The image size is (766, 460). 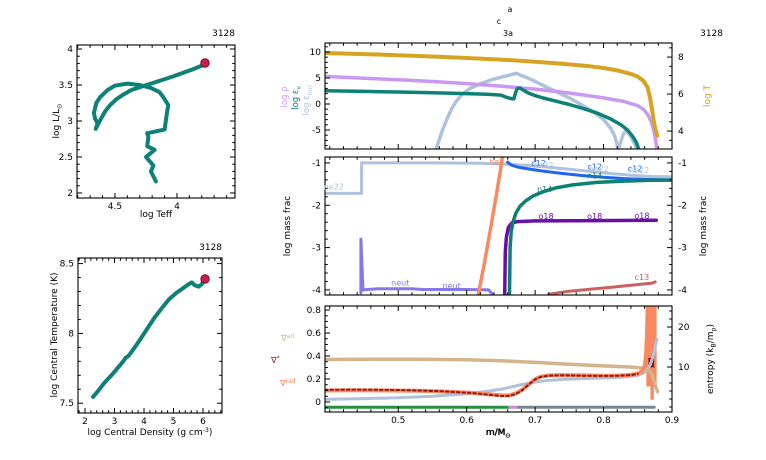 I want to click on burn-label-c: c, so click(x=499, y=21).